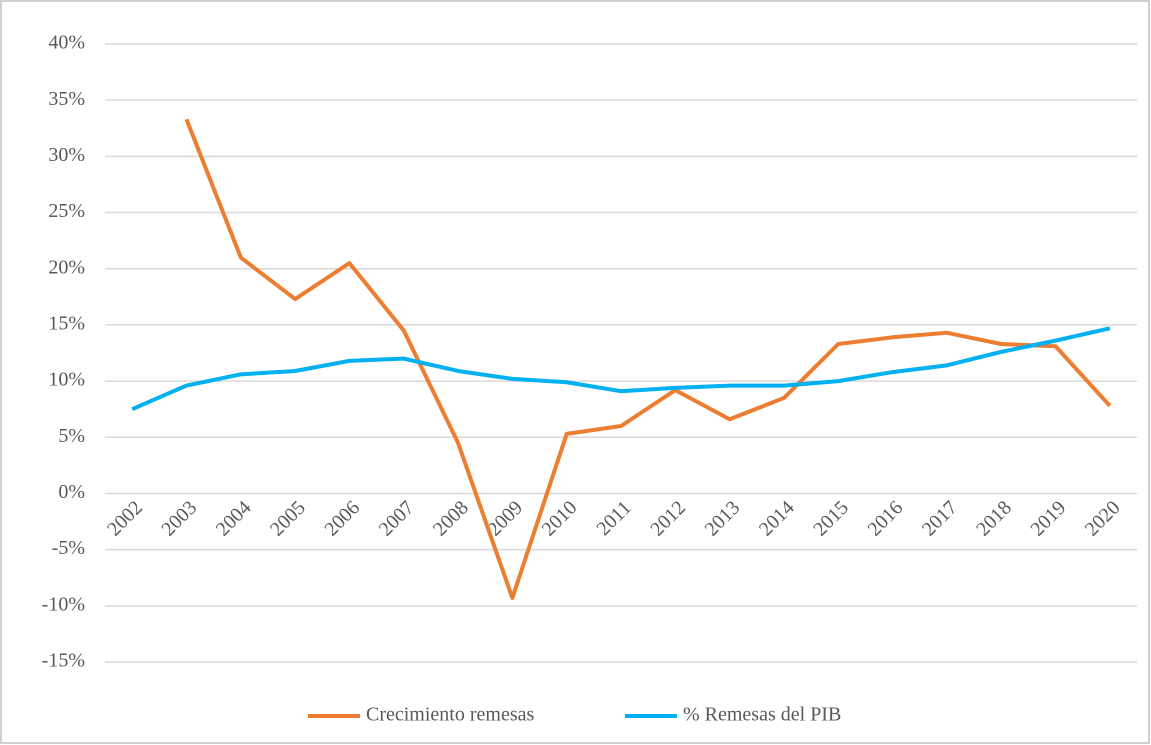 The width and height of the screenshot is (1151, 745). I want to click on series-line, so click(621, 369).